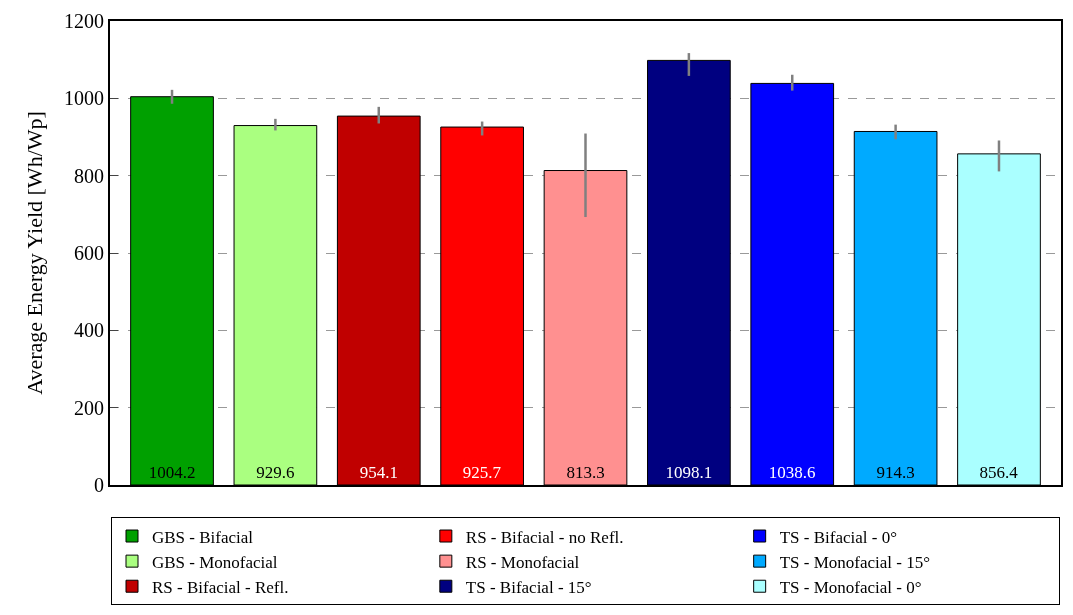  What do you see at coordinates (99, 485) in the screenshot?
I see `y-tick-label: 0` at bounding box center [99, 485].